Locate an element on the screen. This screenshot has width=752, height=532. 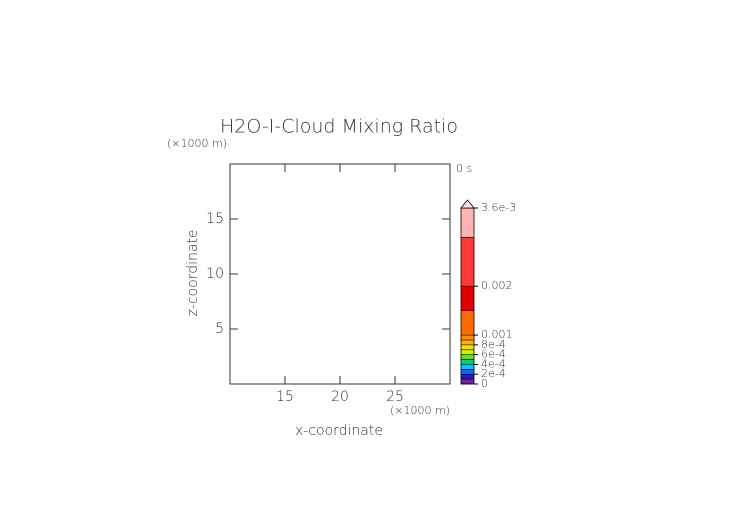
colorbar-tick-label: 0 is located at coordinates (484, 383).